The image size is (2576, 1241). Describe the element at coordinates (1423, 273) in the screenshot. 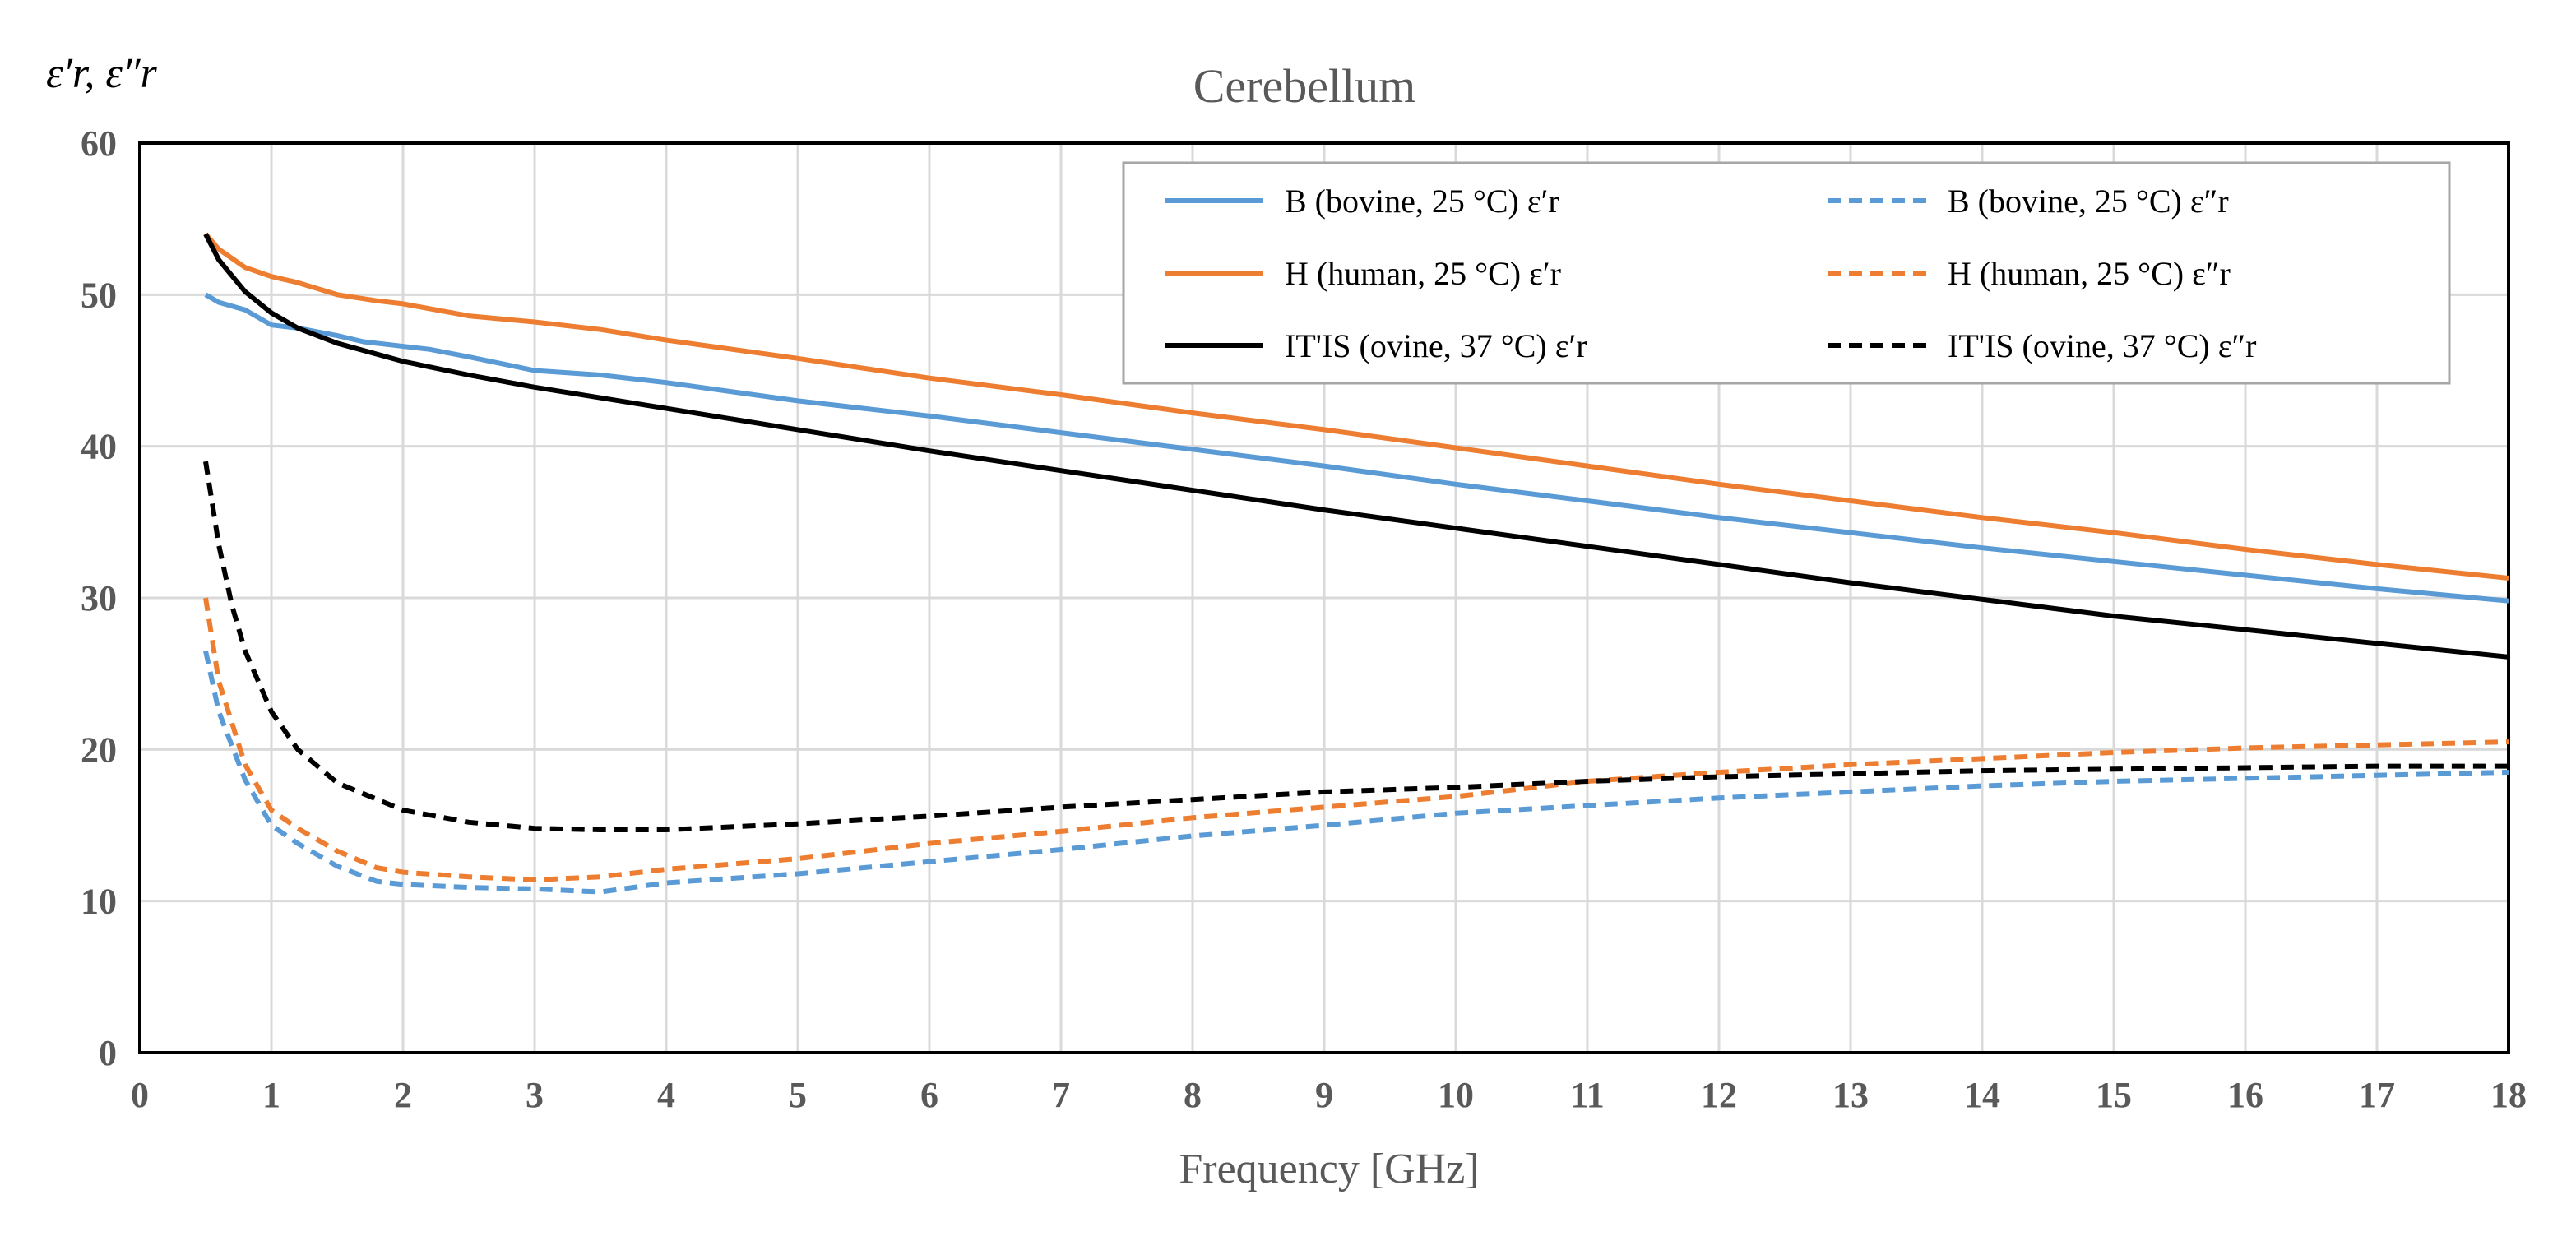

I see `legend-label-2: H (human, 25 °C) ε′r` at that location.